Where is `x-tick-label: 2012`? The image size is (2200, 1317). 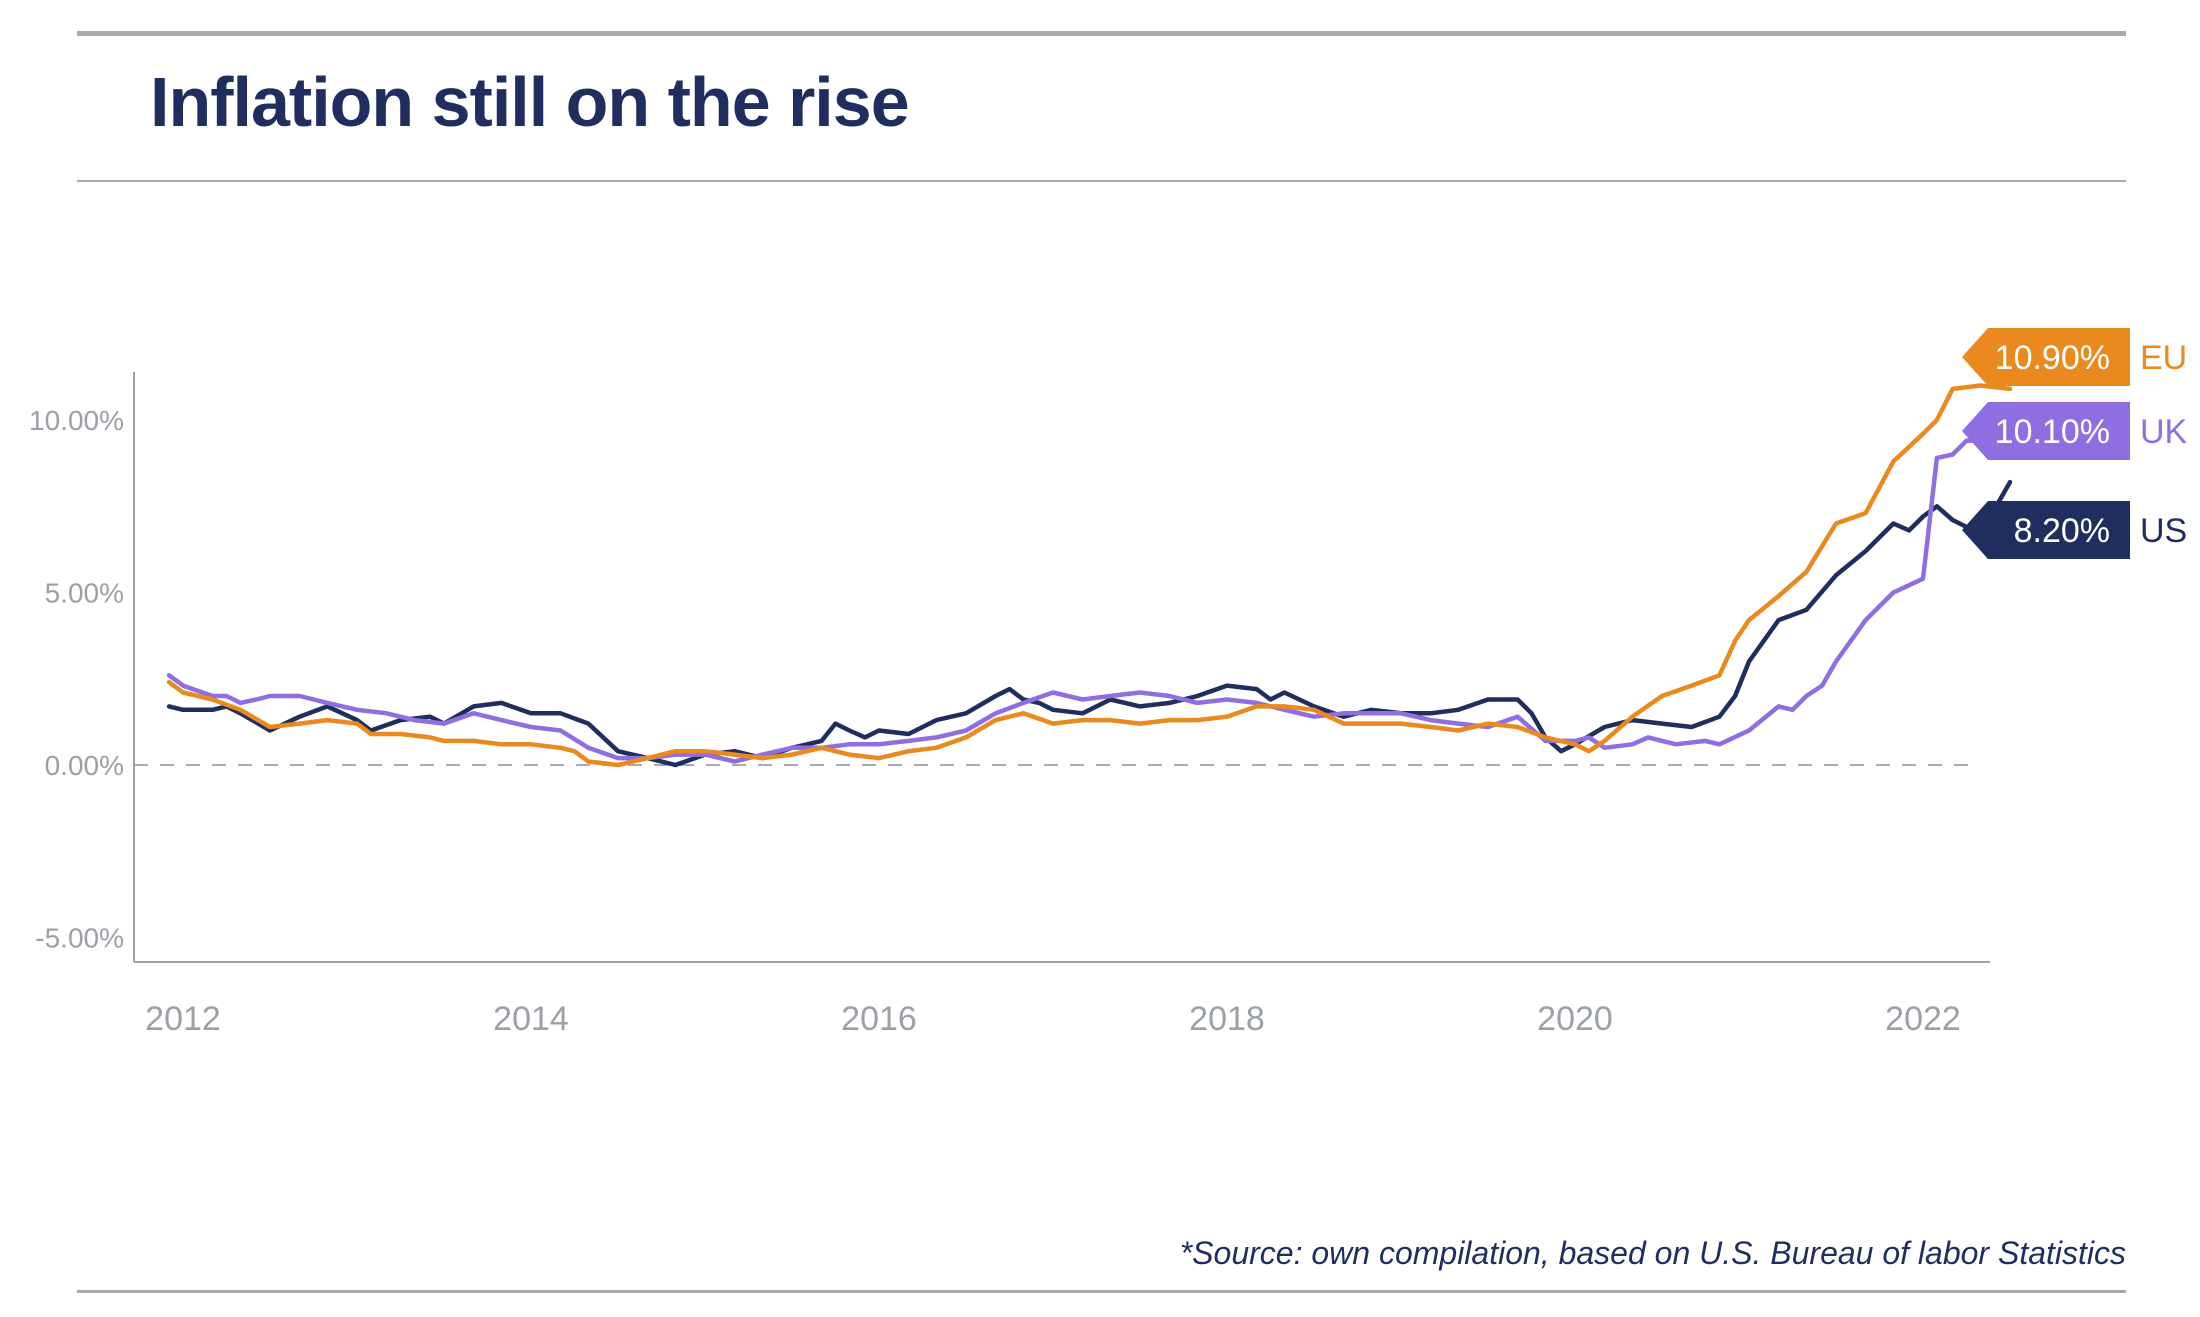
x-tick-label: 2012 is located at coordinates (183, 1019).